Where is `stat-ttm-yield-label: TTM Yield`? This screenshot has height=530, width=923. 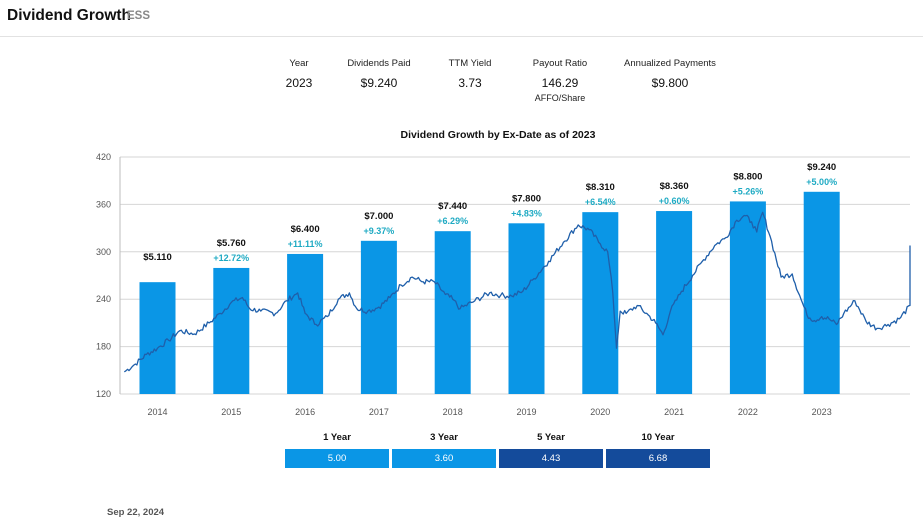
stat-ttm-yield-label: TTM Yield is located at coordinates (470, 63).